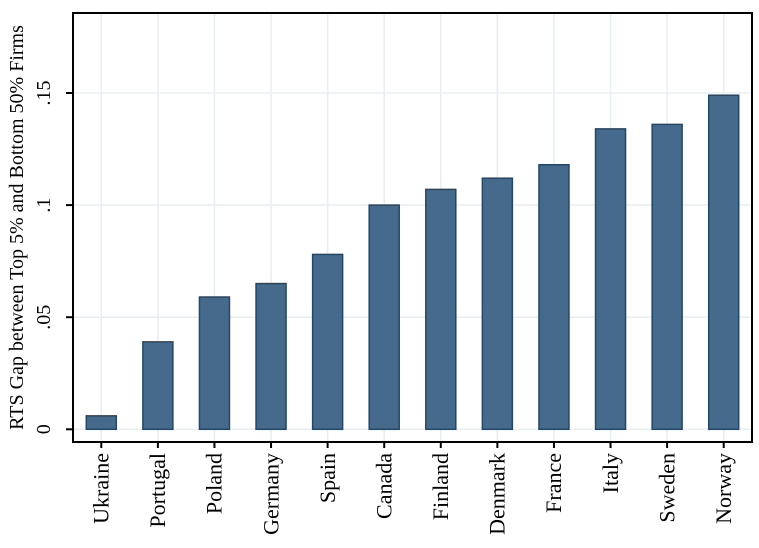 The width and height of the screenshot is (759, 548). What do you see at coordinates (327, 342) in the screenshot?
I see `bar-spain` at bounding box center [327, 342].